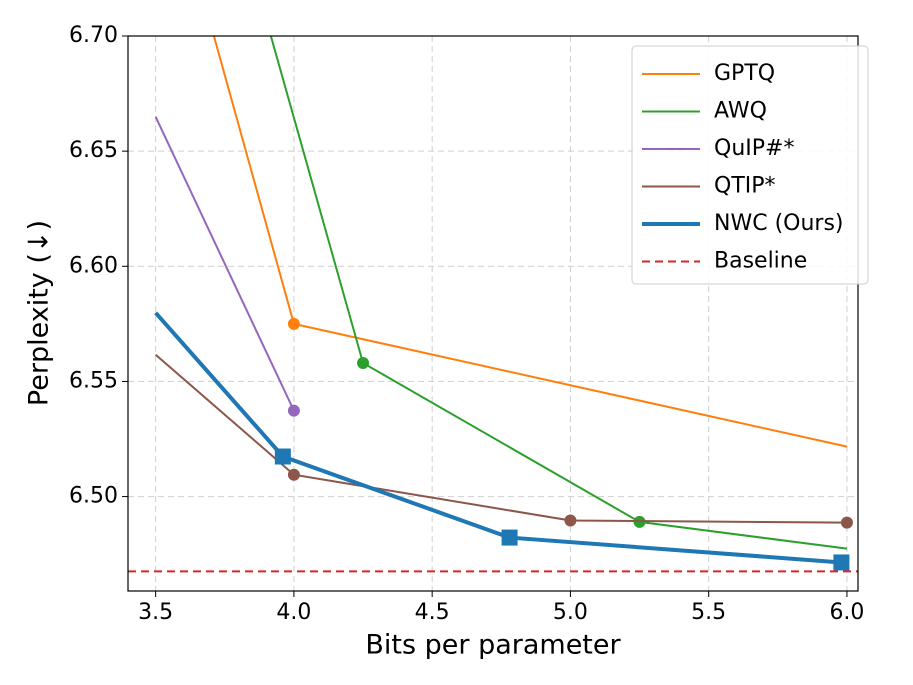 Image resolution: width=913 pixels, height=685 pixels. Describe the element at coordinates (93, 496) in the screenshot. I see `y-tick-label: 6.50` at that location.